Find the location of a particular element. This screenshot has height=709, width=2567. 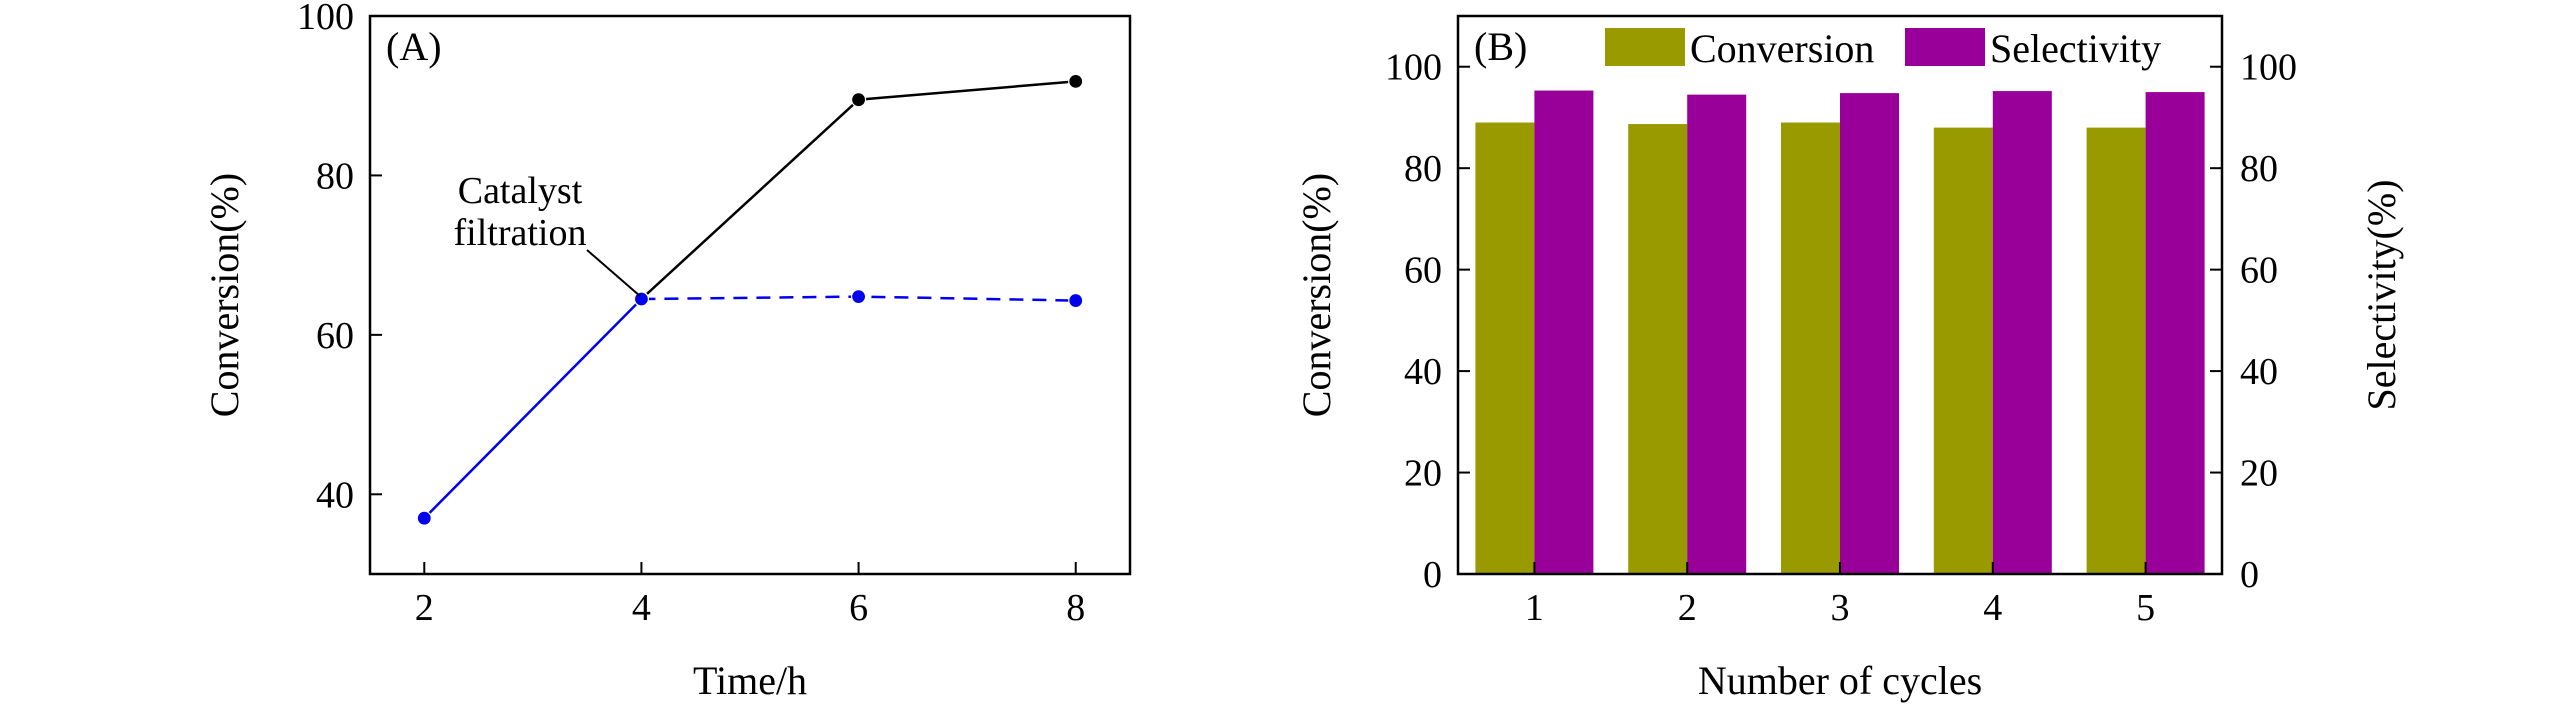

annotation-line-1: Catalyst is located at coordinates (520, 191).